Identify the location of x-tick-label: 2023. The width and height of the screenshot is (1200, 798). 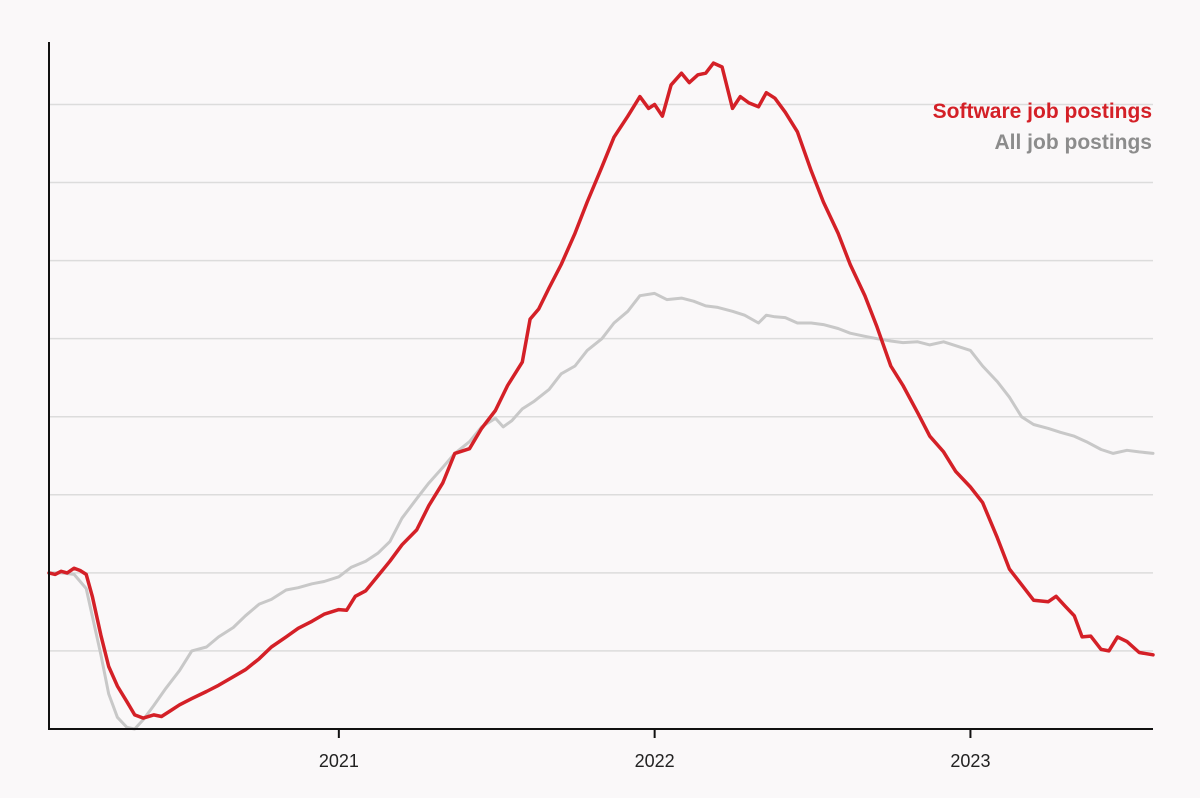
(970, 761).